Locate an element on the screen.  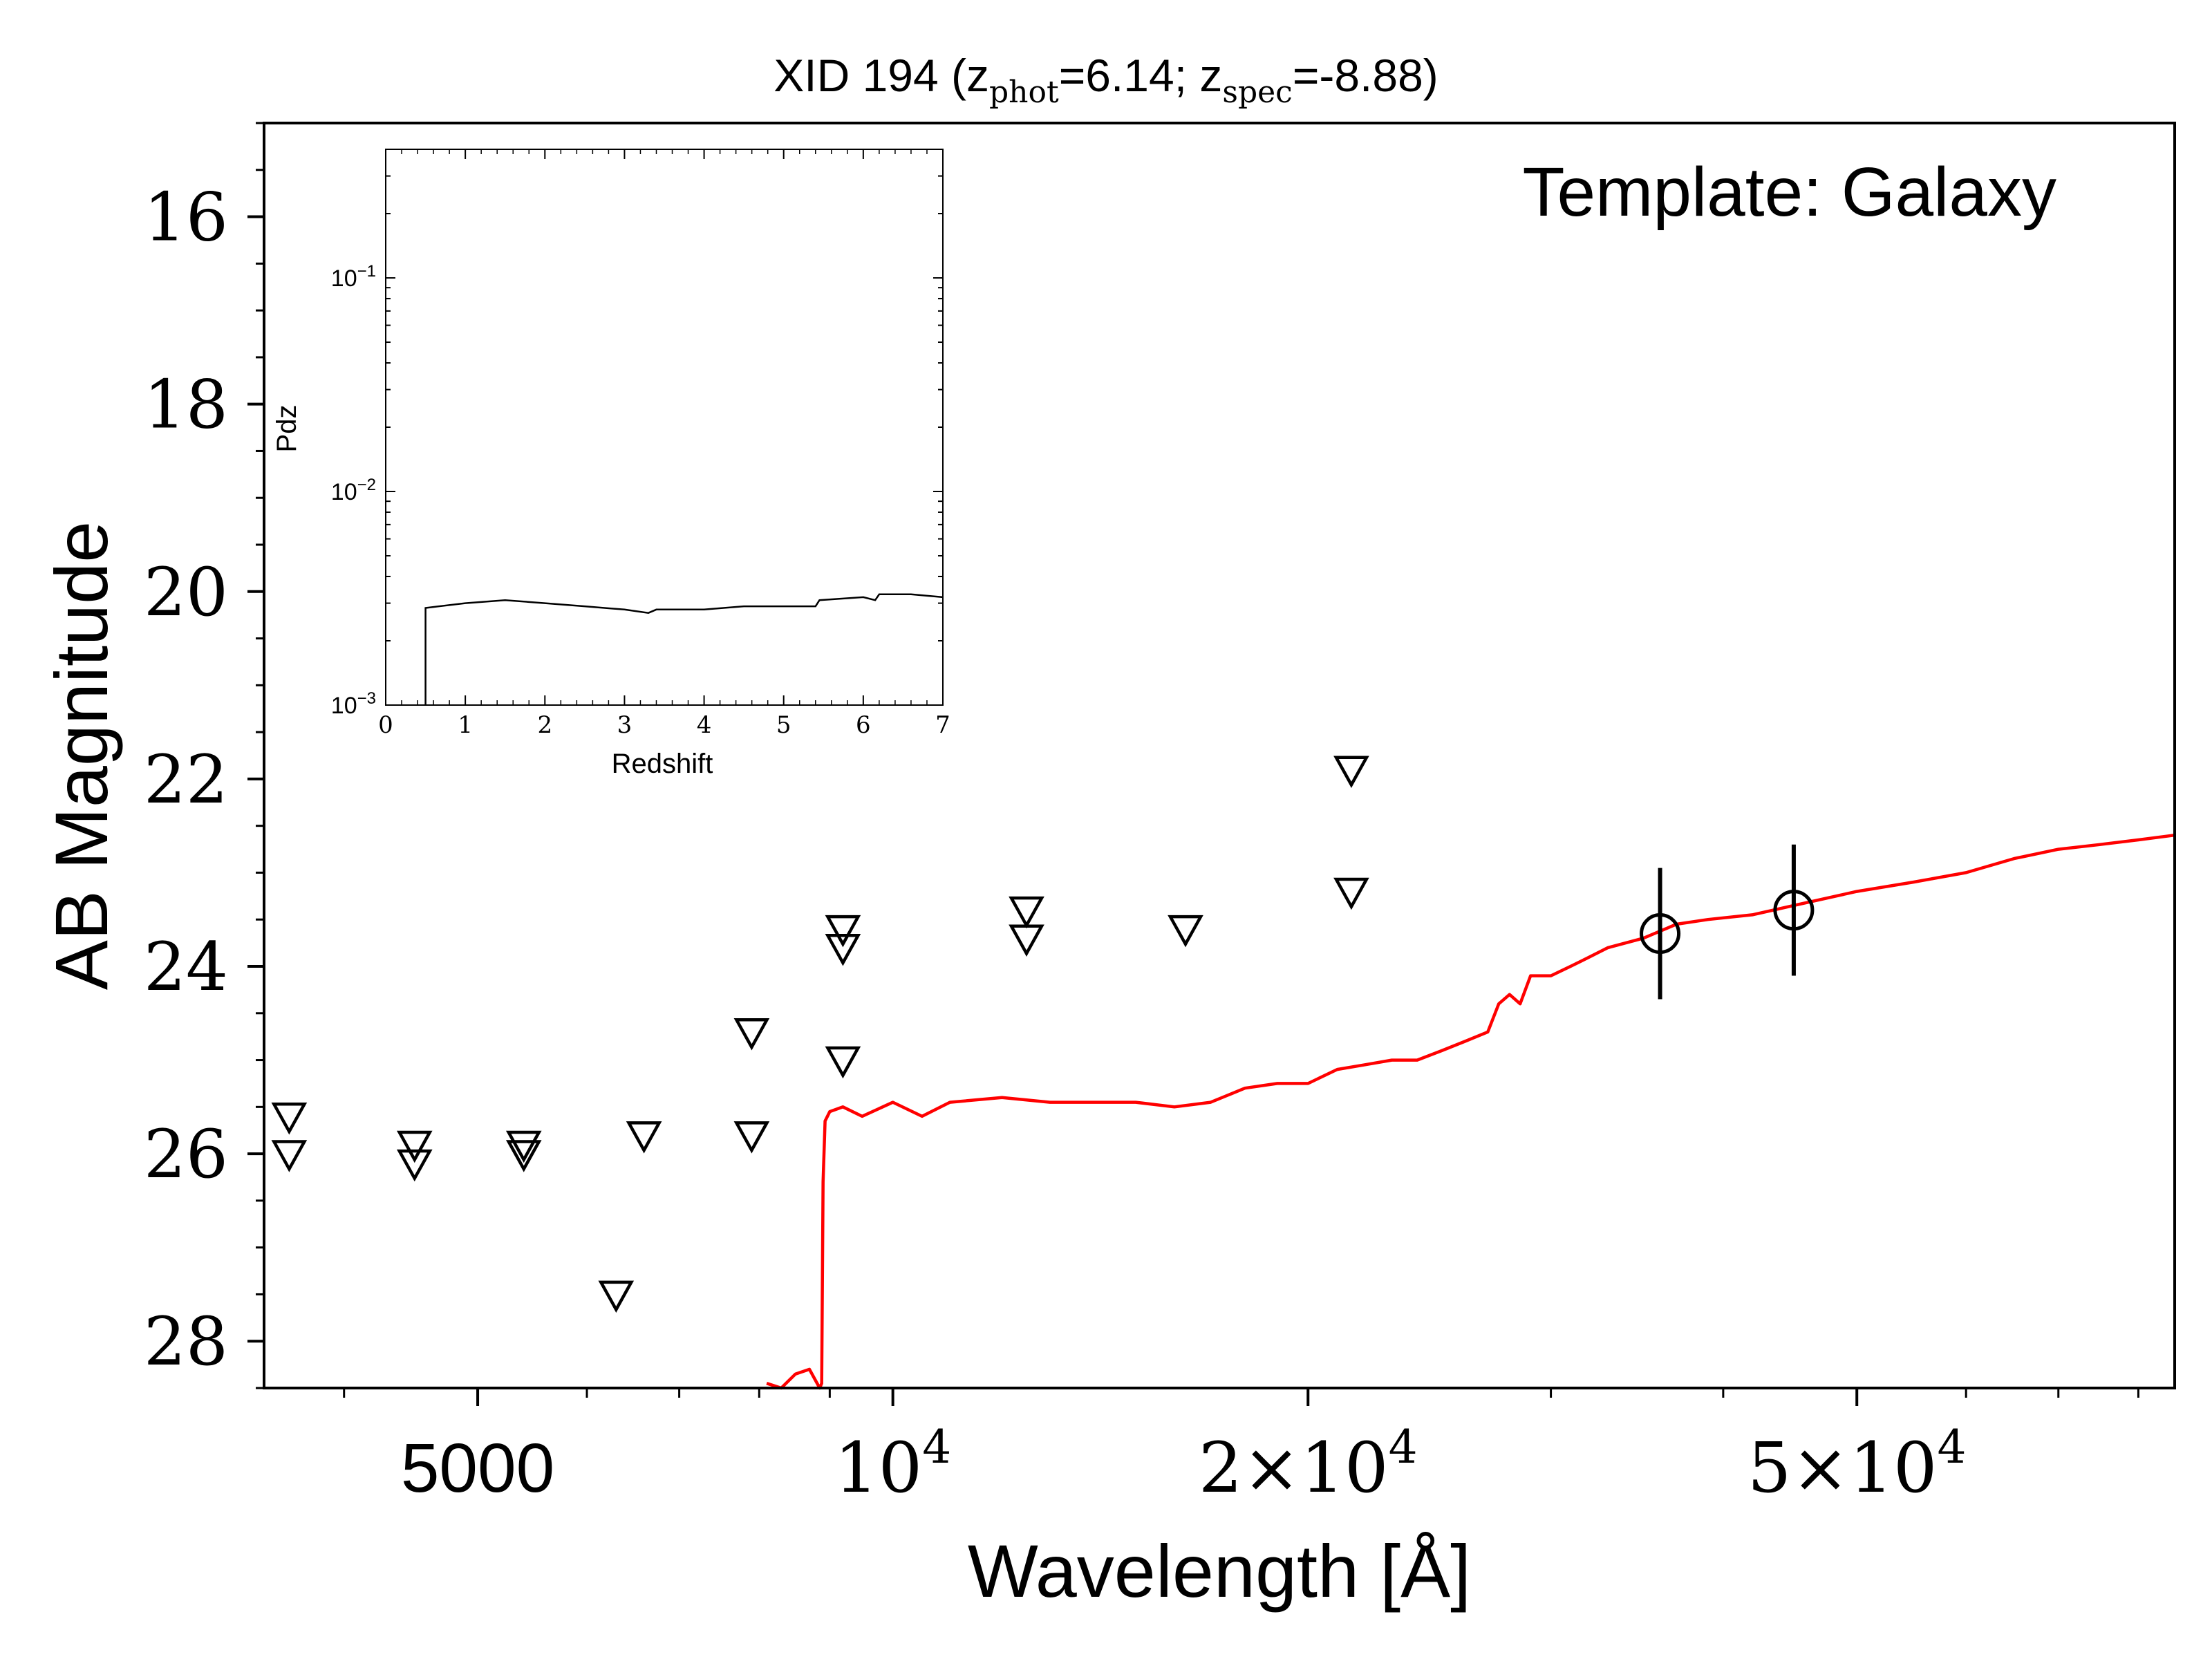
y-tick-label: 28 is located at coordinates (186, 1342).